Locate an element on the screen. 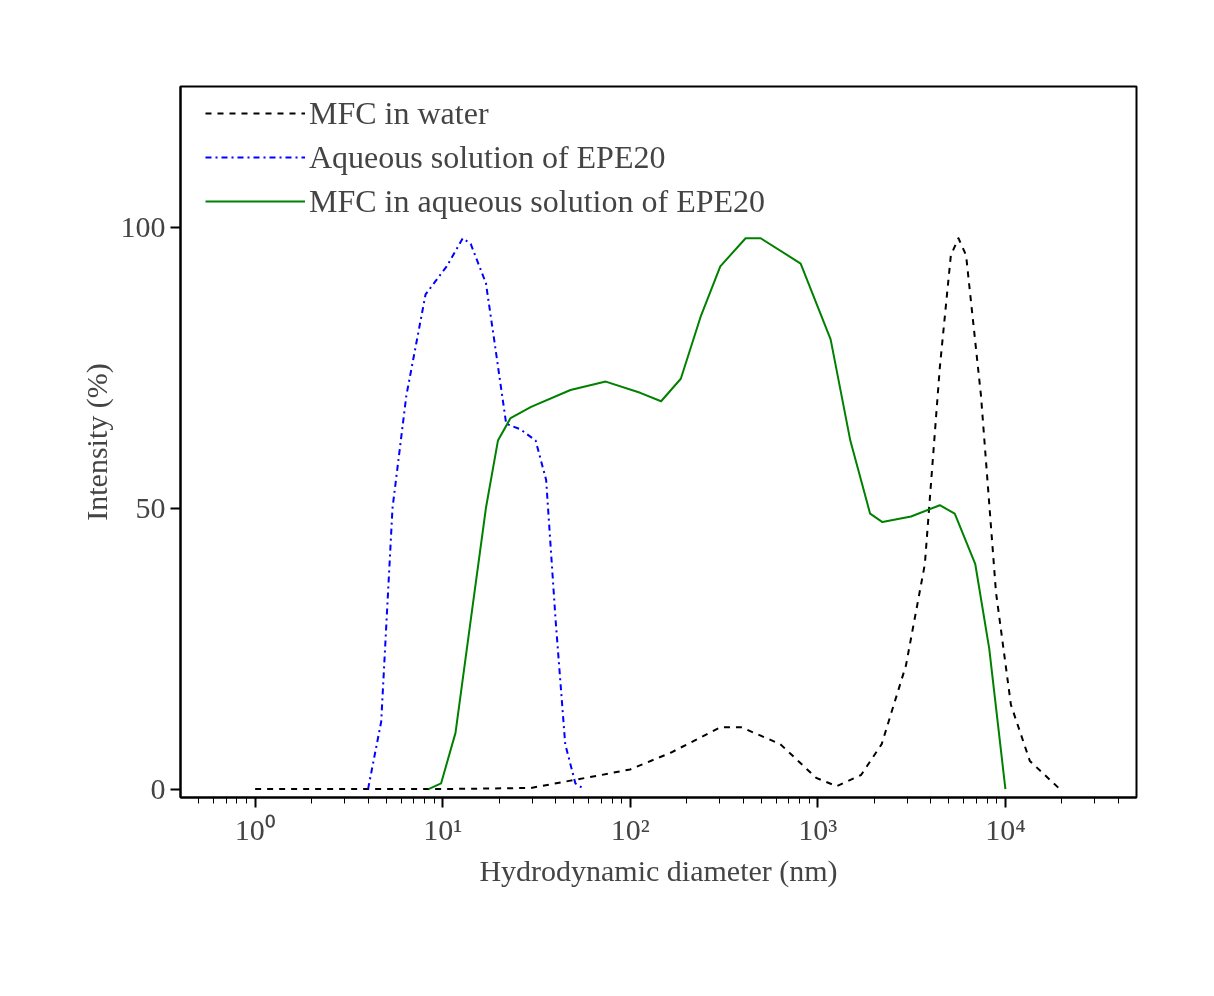  y-axis-title: Intensity (%) is located at coordinates (96, 442).